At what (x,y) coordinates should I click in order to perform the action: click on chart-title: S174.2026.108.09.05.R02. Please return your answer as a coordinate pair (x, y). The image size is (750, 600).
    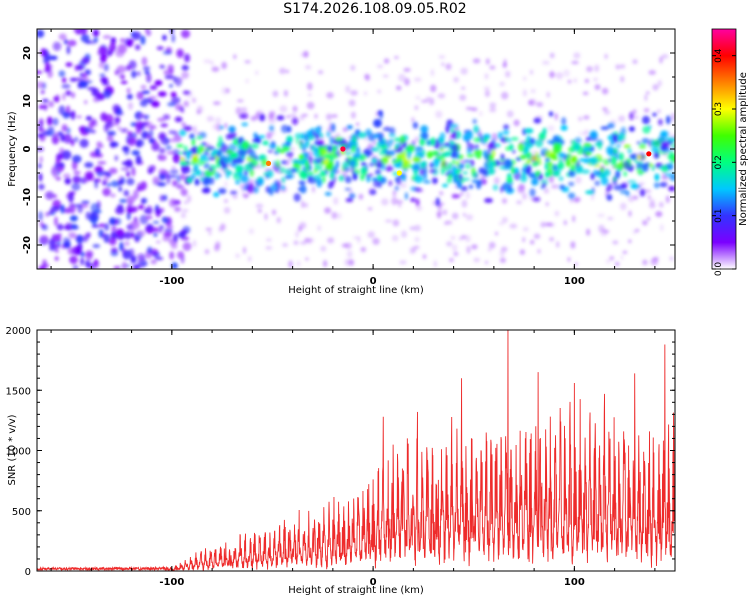
    Looking at the image, I should click on (375, 9).